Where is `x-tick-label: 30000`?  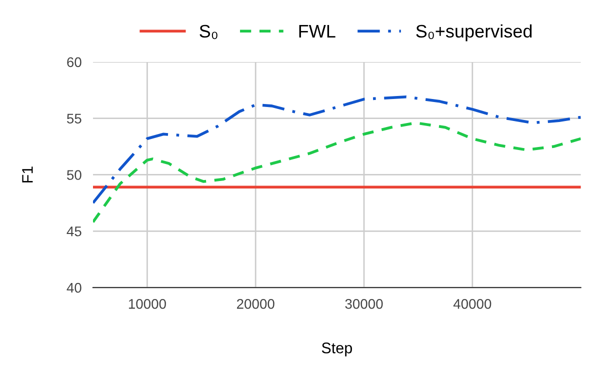 x-tick-label: 30000 is located at coordinates (364, 304).